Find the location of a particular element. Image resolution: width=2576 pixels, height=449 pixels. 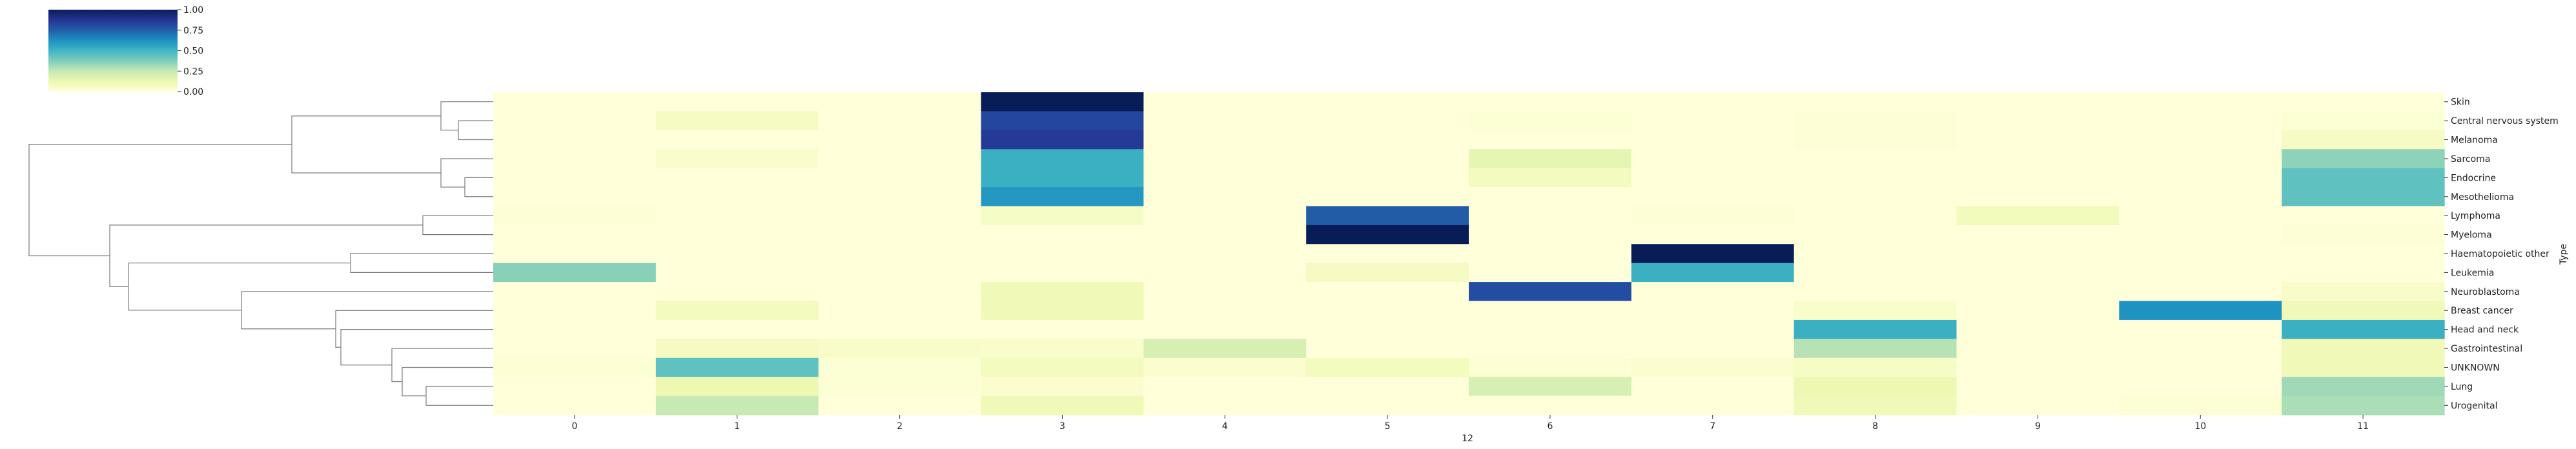

y-tick-label: Gastrointestinal is located at coordinates (2487, 349).